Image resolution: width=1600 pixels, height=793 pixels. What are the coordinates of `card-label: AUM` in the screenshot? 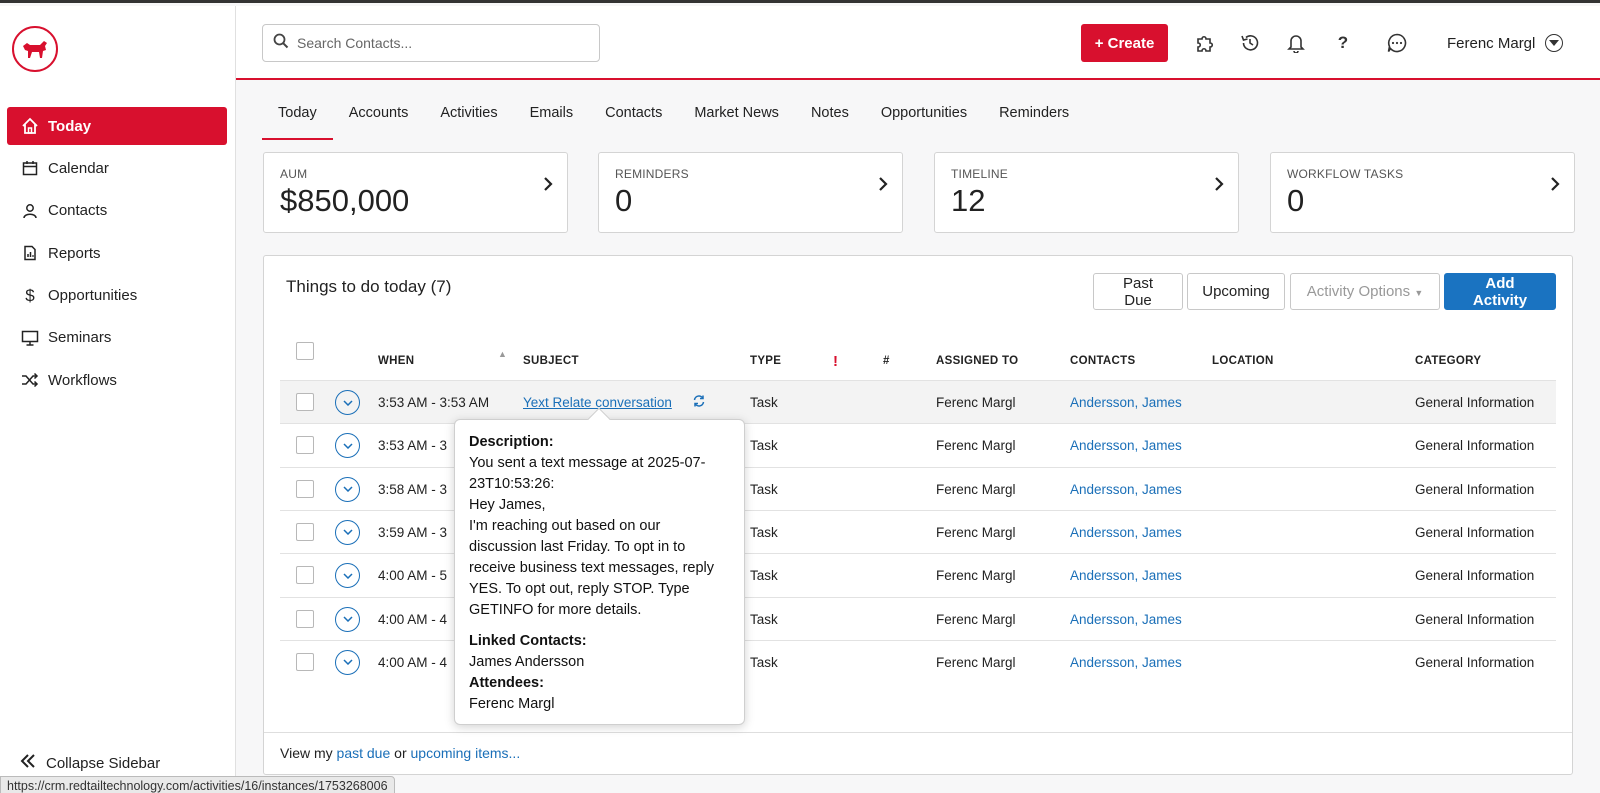 It's located at (294, 174).